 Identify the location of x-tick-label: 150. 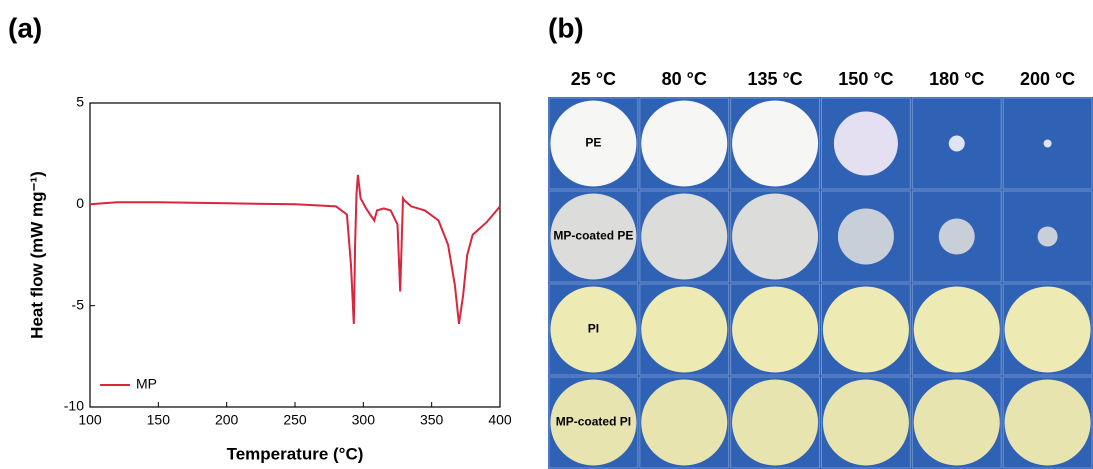
(159, 420).